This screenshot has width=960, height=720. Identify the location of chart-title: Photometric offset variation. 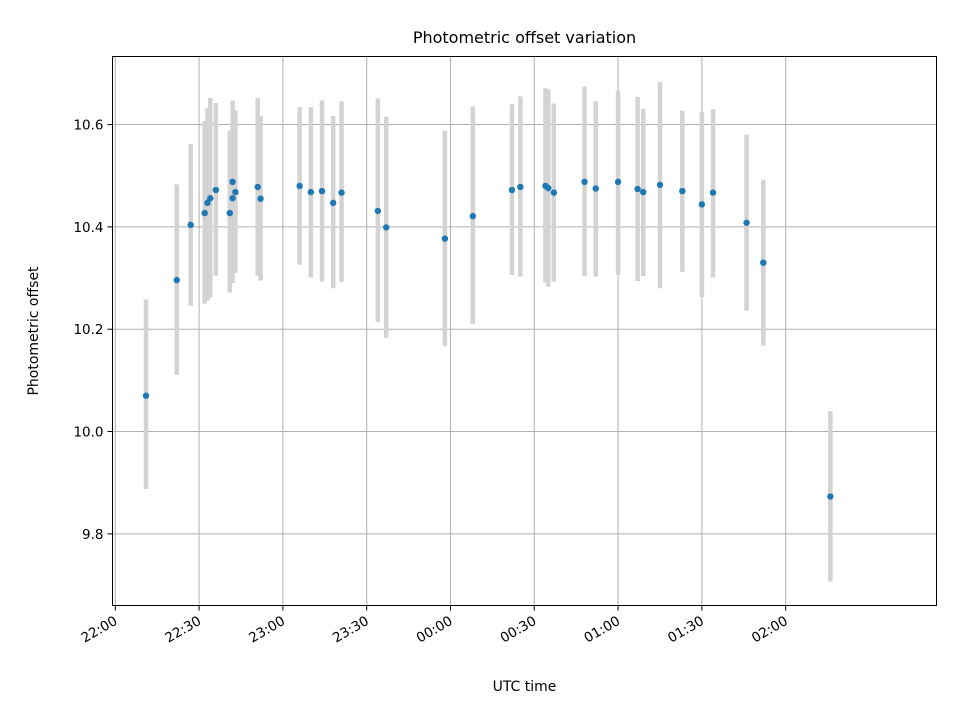
(524, 37).